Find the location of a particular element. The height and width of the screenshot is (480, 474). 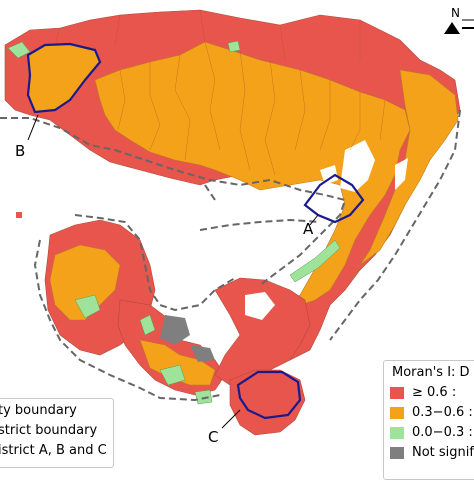

marker-c: C is located at coordinates (213, 437).